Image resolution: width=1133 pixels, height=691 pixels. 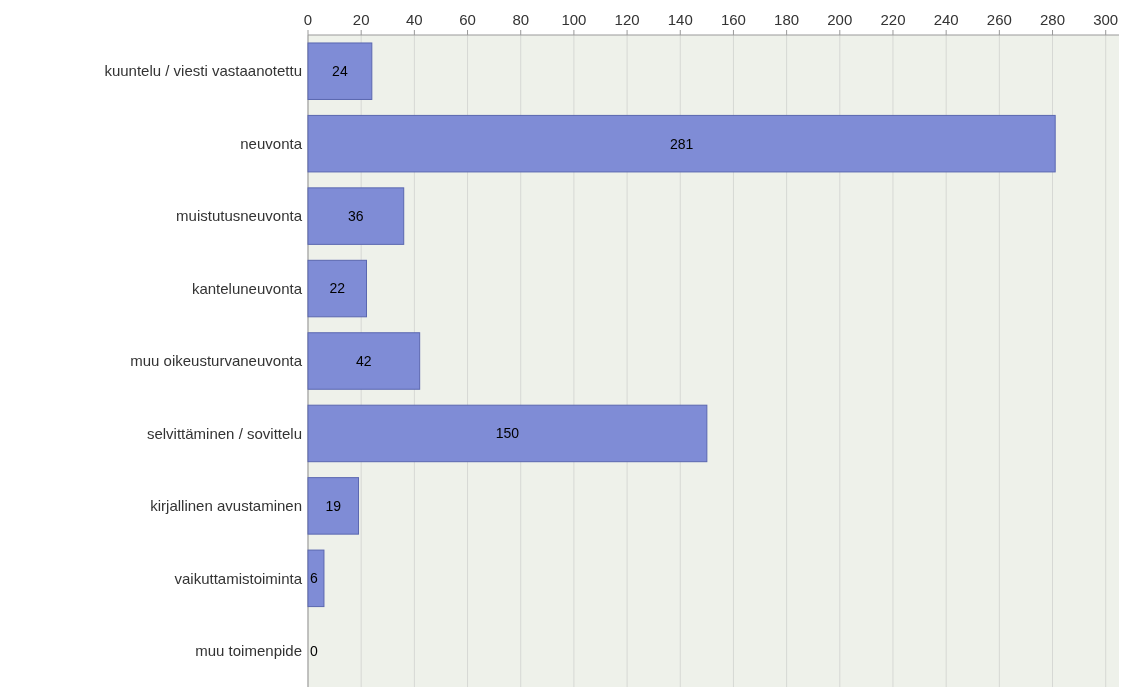 I want to click on data-label: 281, so click(x=681, y=143).